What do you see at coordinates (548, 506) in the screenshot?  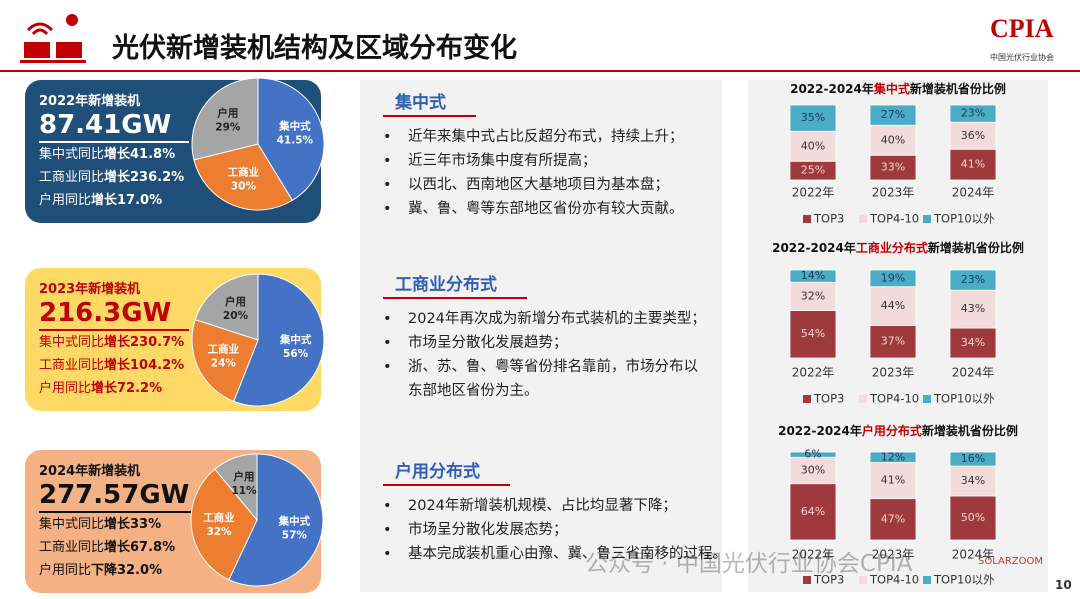 I see `bullet: 2024年新增装机规模、占比均显著下降；` at bounding box center [548, 506].